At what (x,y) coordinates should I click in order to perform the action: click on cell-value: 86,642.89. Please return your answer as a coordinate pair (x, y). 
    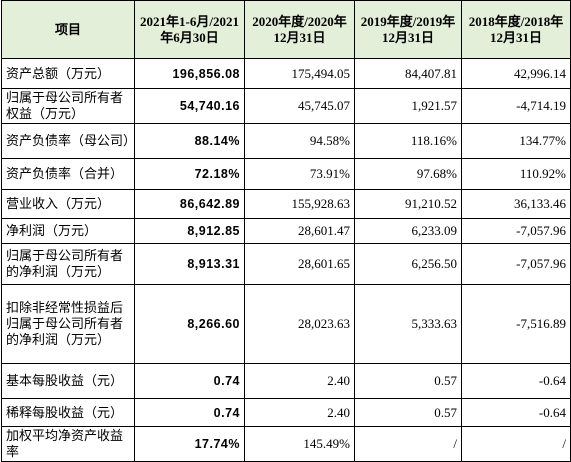
    Looking at the image, I should click on (189, 204).